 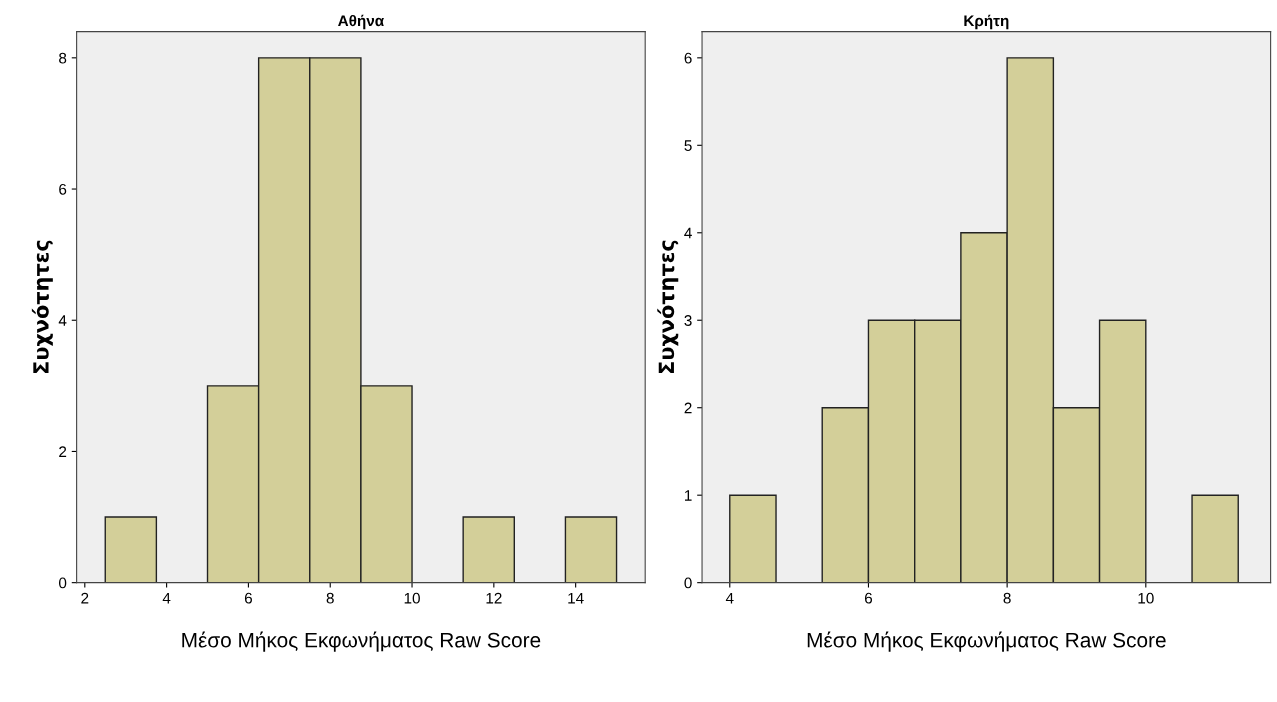 What do you see at coordinates (63, 58) in the screenshot?
I see `y-tick-label: 8` at bounding box center [63, 58].